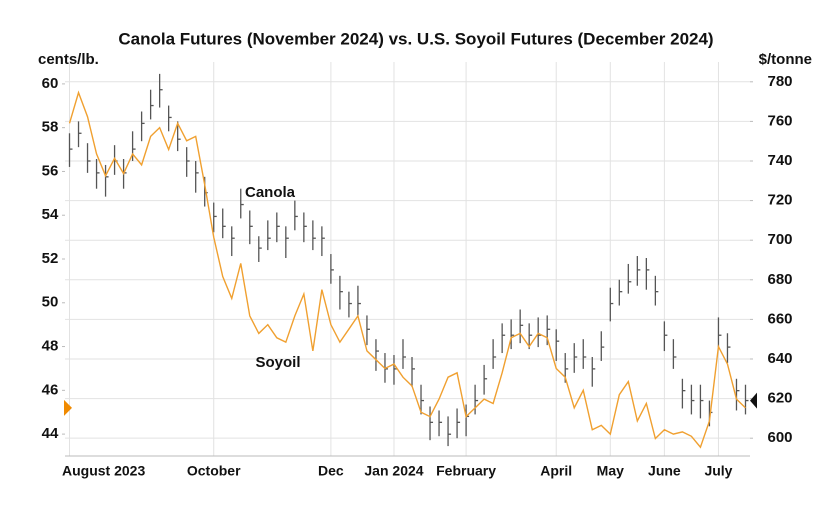 The image size is (832, 514). I want to click on series-label: Soyoil, so click(277, 362).